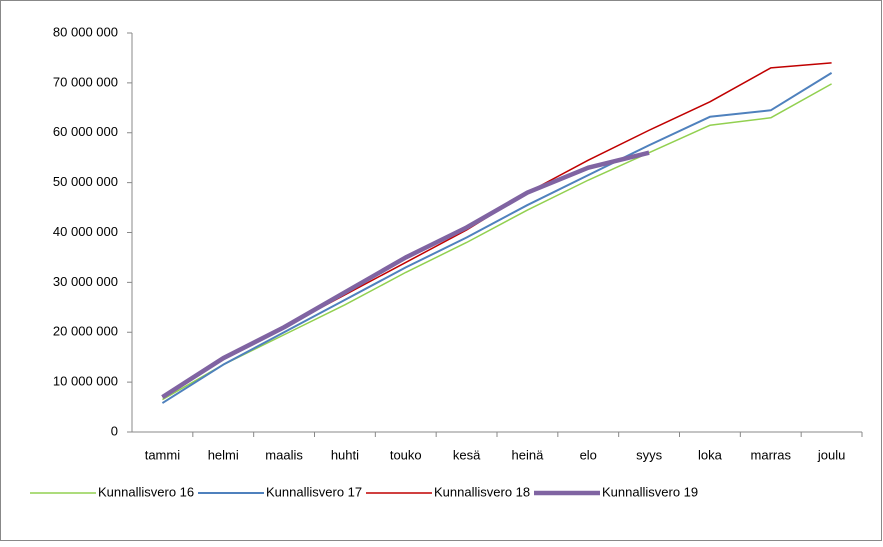  I want to click on y-tick-label: 80 000 000, so click(85, 31).